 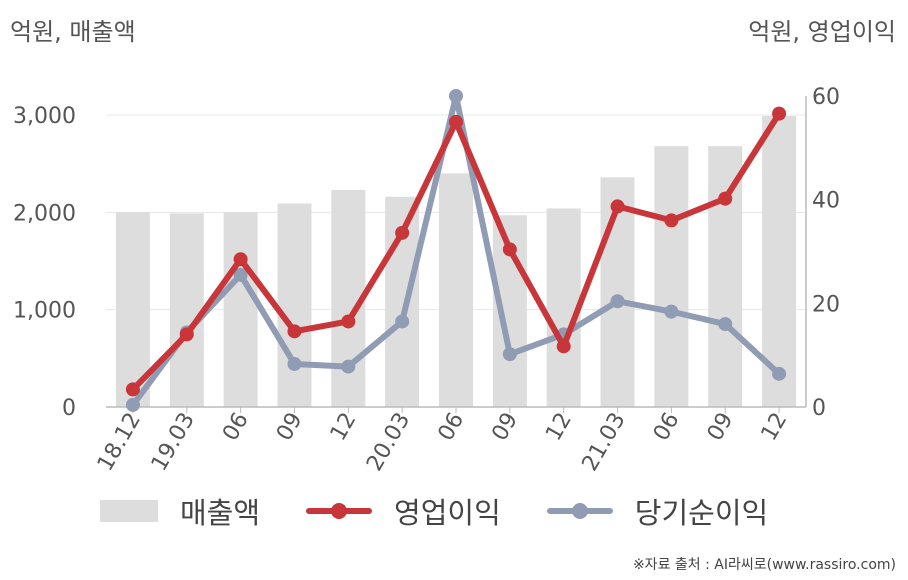 What do you see at coordinates (119, 442) in the screenshot?
I see `x-tick-label: 18.12` at bounding box center [119, 442].